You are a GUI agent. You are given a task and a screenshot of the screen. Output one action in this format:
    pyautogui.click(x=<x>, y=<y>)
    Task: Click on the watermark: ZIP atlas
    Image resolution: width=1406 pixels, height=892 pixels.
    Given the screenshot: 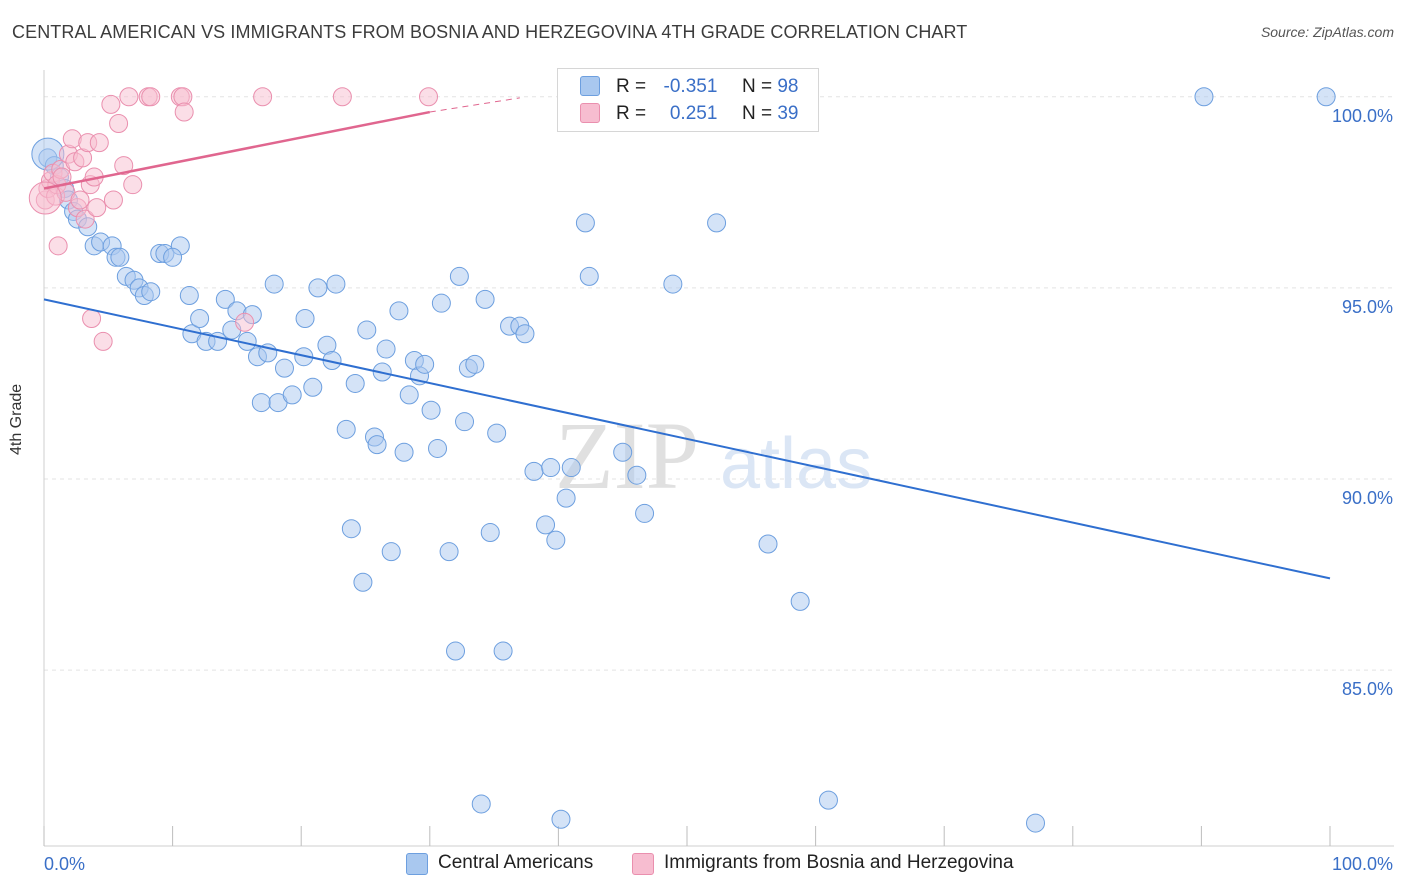 What is the action you would take?
    pyautogui.click(x=713, y=455)
    